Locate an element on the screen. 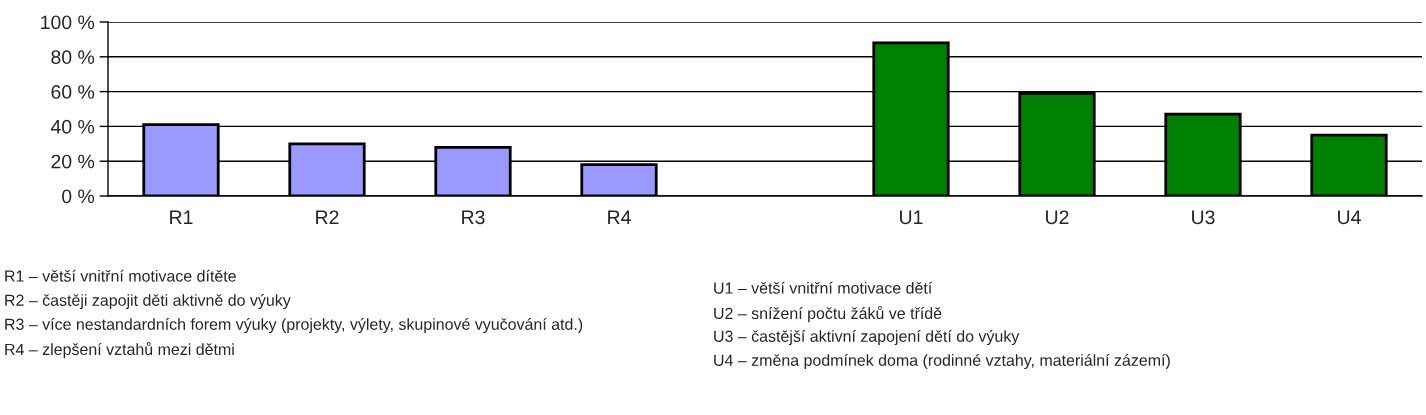 The width and height of the screenshot is (1426, 415). y-tick-label: 20 % is located at coordinates (73, 161).